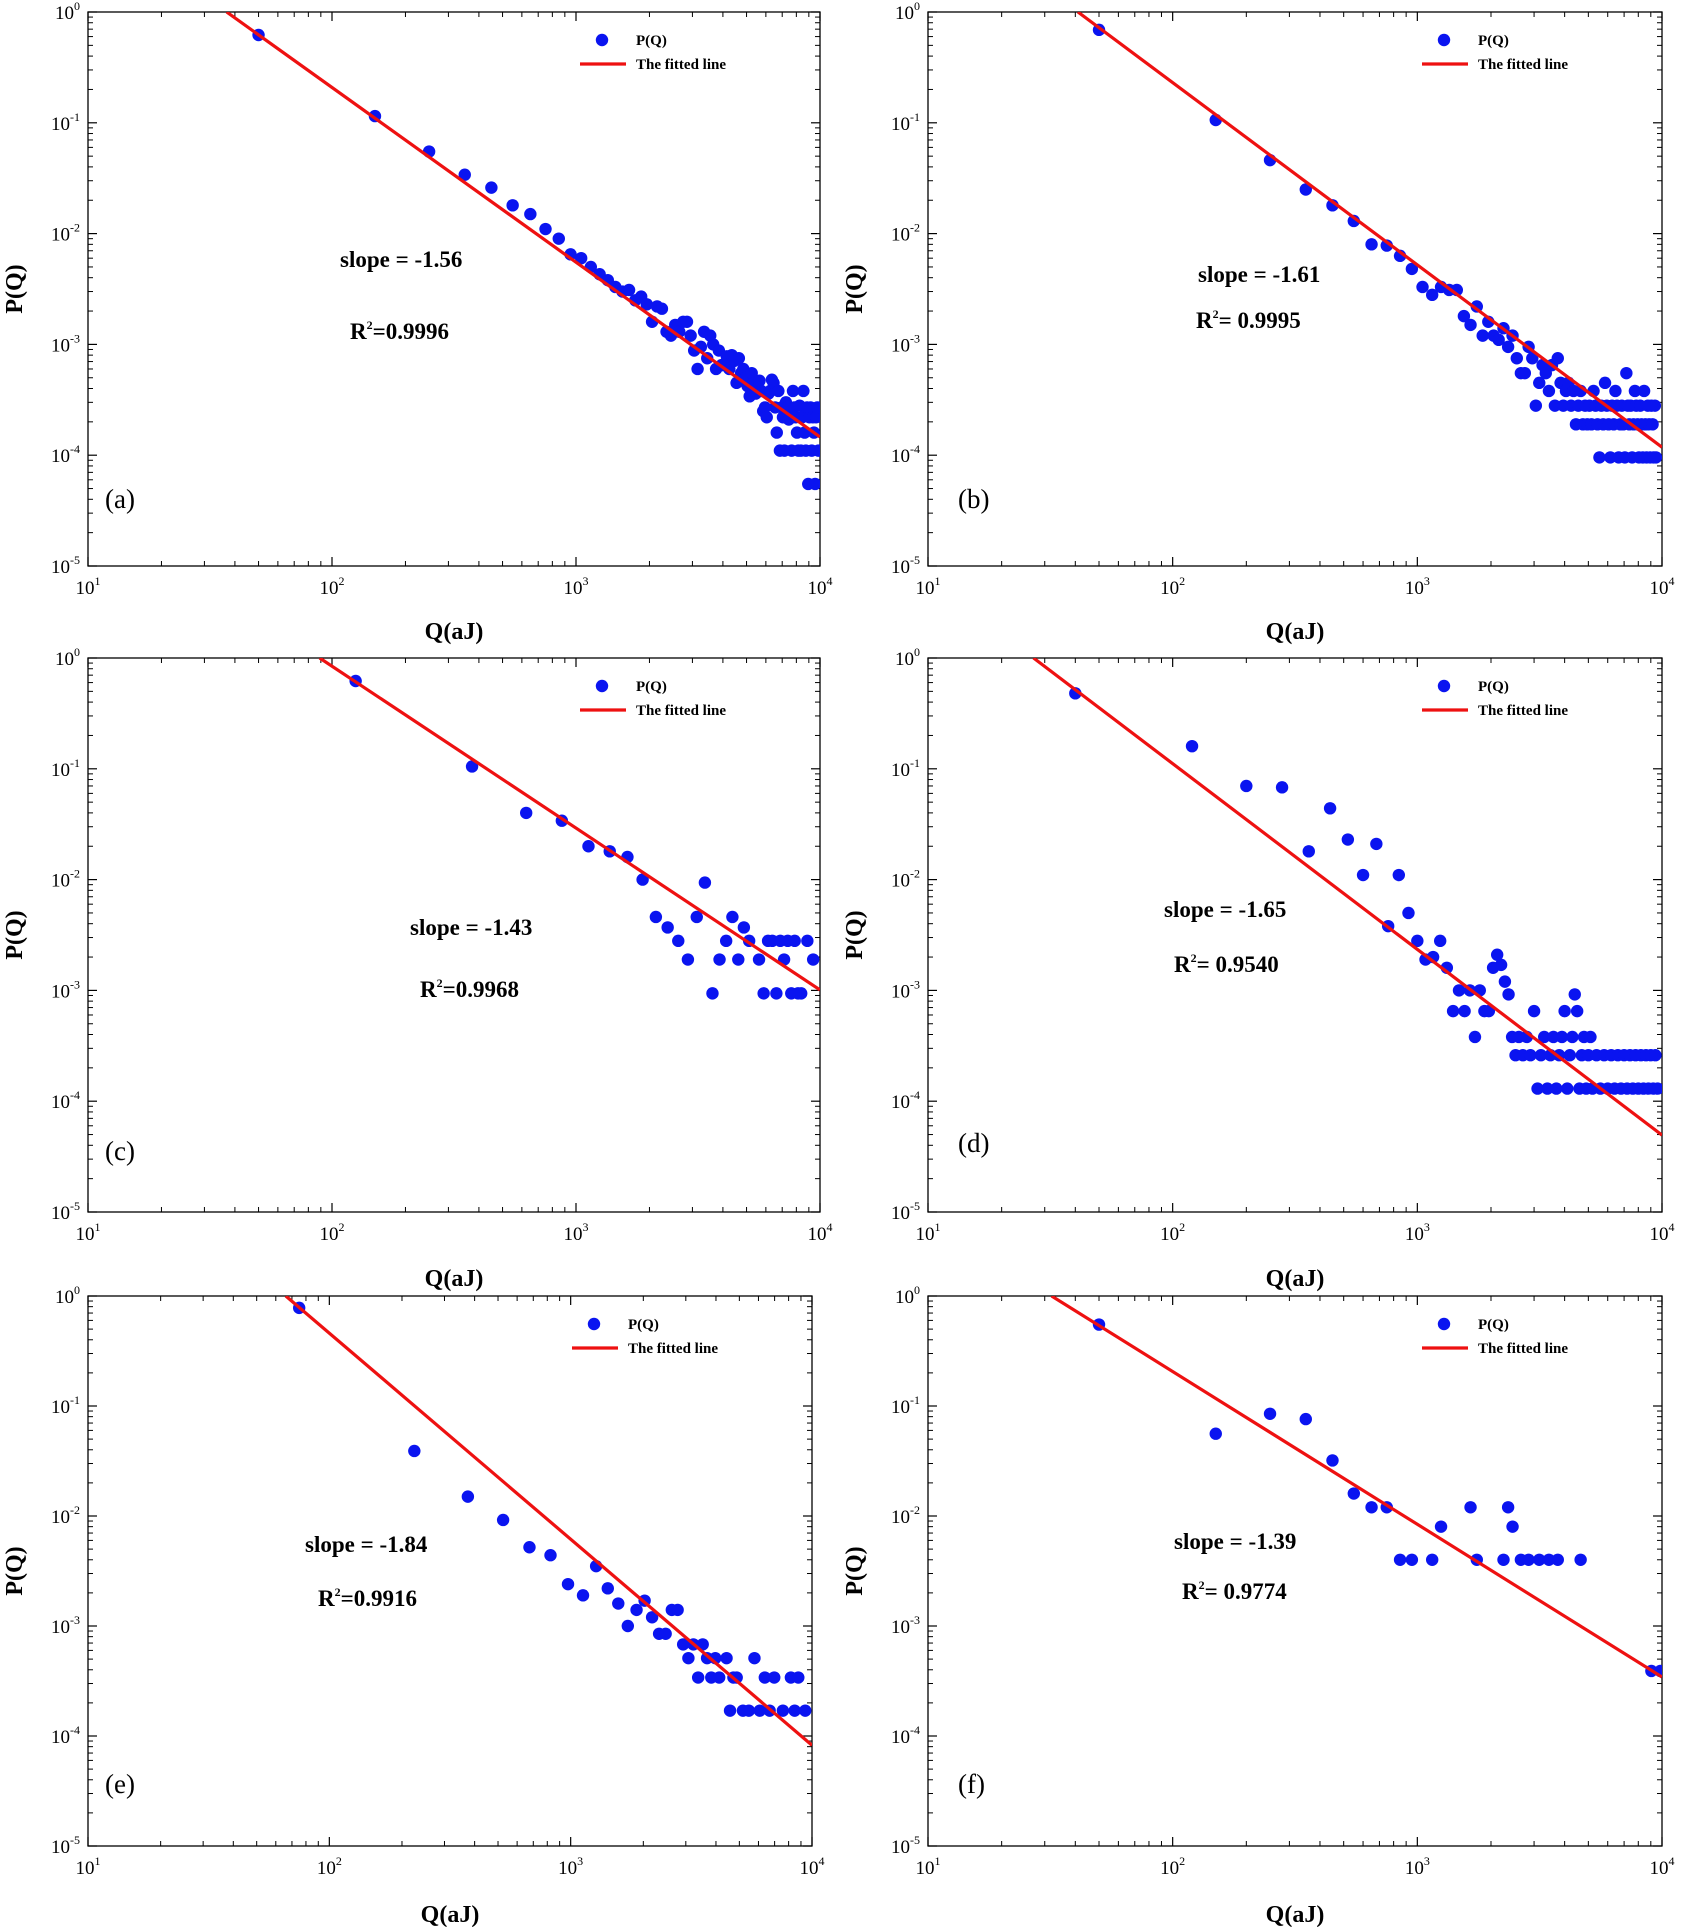 This screenshot has width=1682, height=1927. Describe the element at coordinates (332, 1232) in the screenshot. I see `x-tick-label: 10²` at that location.